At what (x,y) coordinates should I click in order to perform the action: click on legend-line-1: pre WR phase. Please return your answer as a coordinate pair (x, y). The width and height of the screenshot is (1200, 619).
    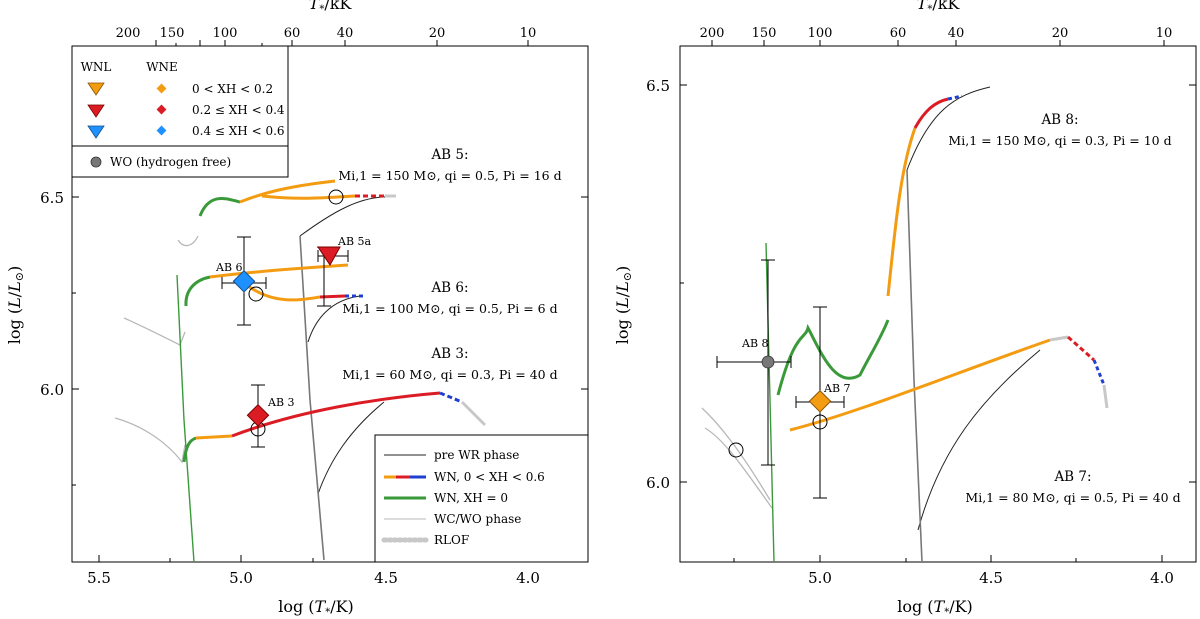
    Looking at the image, I should click on (476, 455).